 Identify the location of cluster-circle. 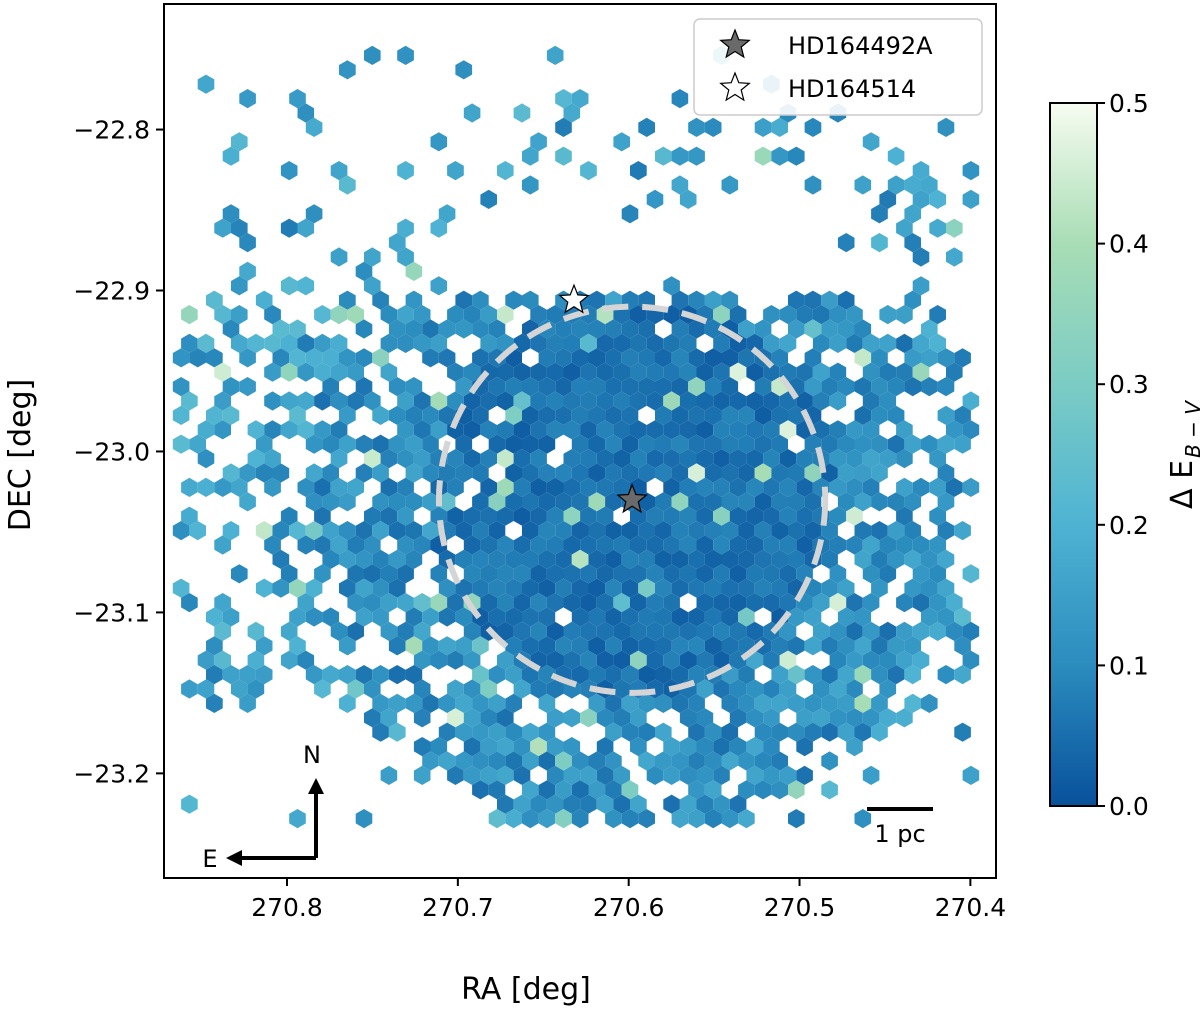
(632, 499).